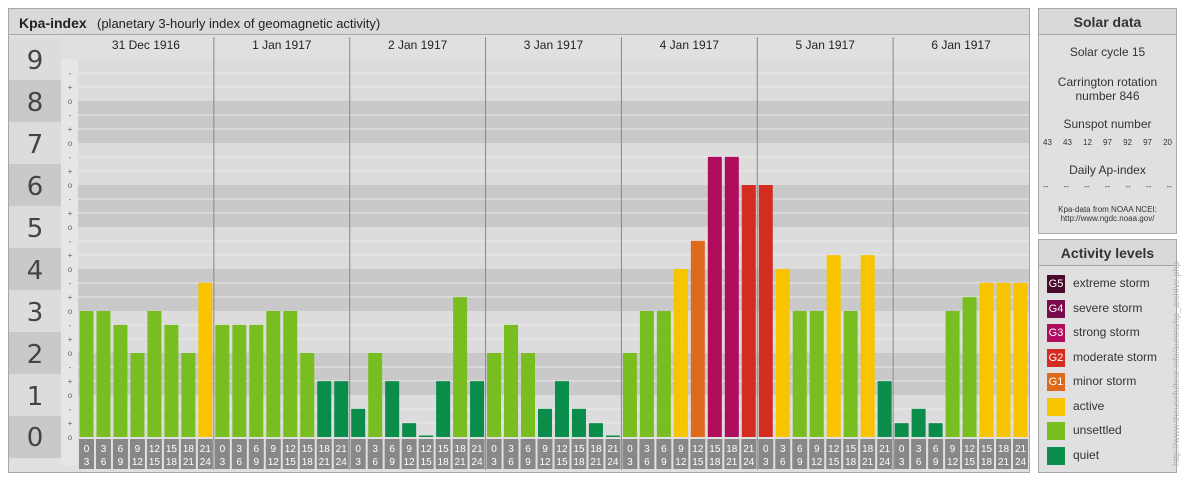  Describe the element at coordinates (35, 355) in the screenshot. I see `y-tick-label: 2` at that location.